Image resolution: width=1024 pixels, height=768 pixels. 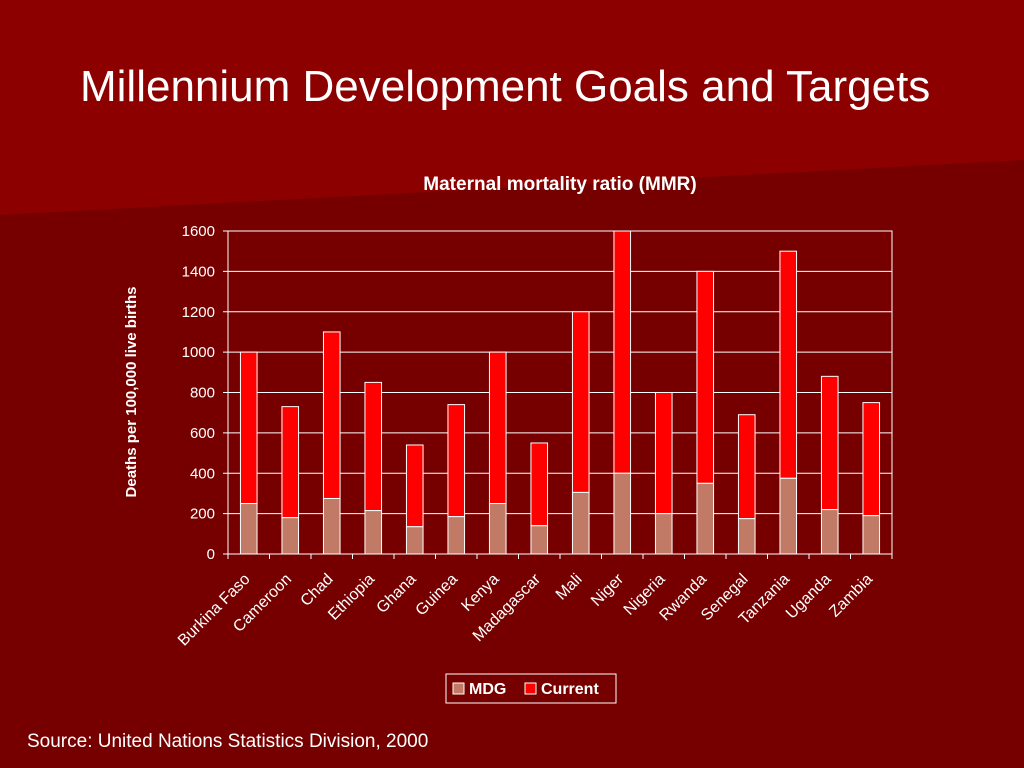 What do you see at coordinates (458, 688) in the screenshot?
I see `legend-swatch-mdg` at bounding box center [458, 688].